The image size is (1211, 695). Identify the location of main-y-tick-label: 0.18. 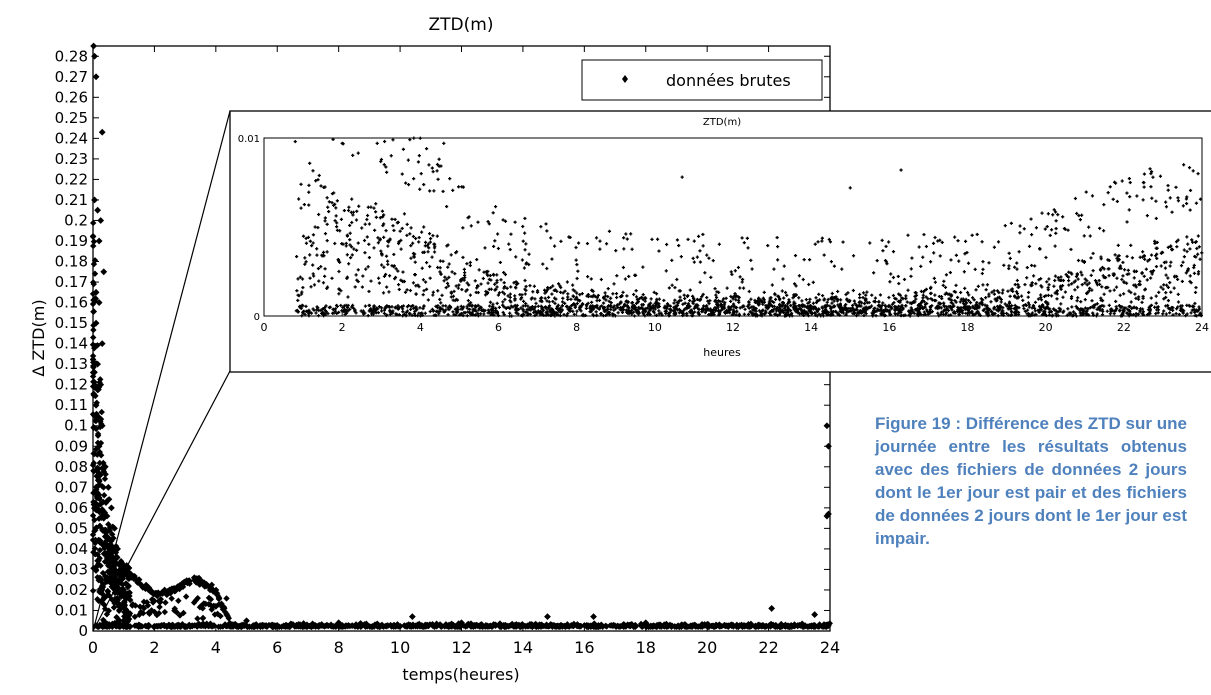
(71, 262).